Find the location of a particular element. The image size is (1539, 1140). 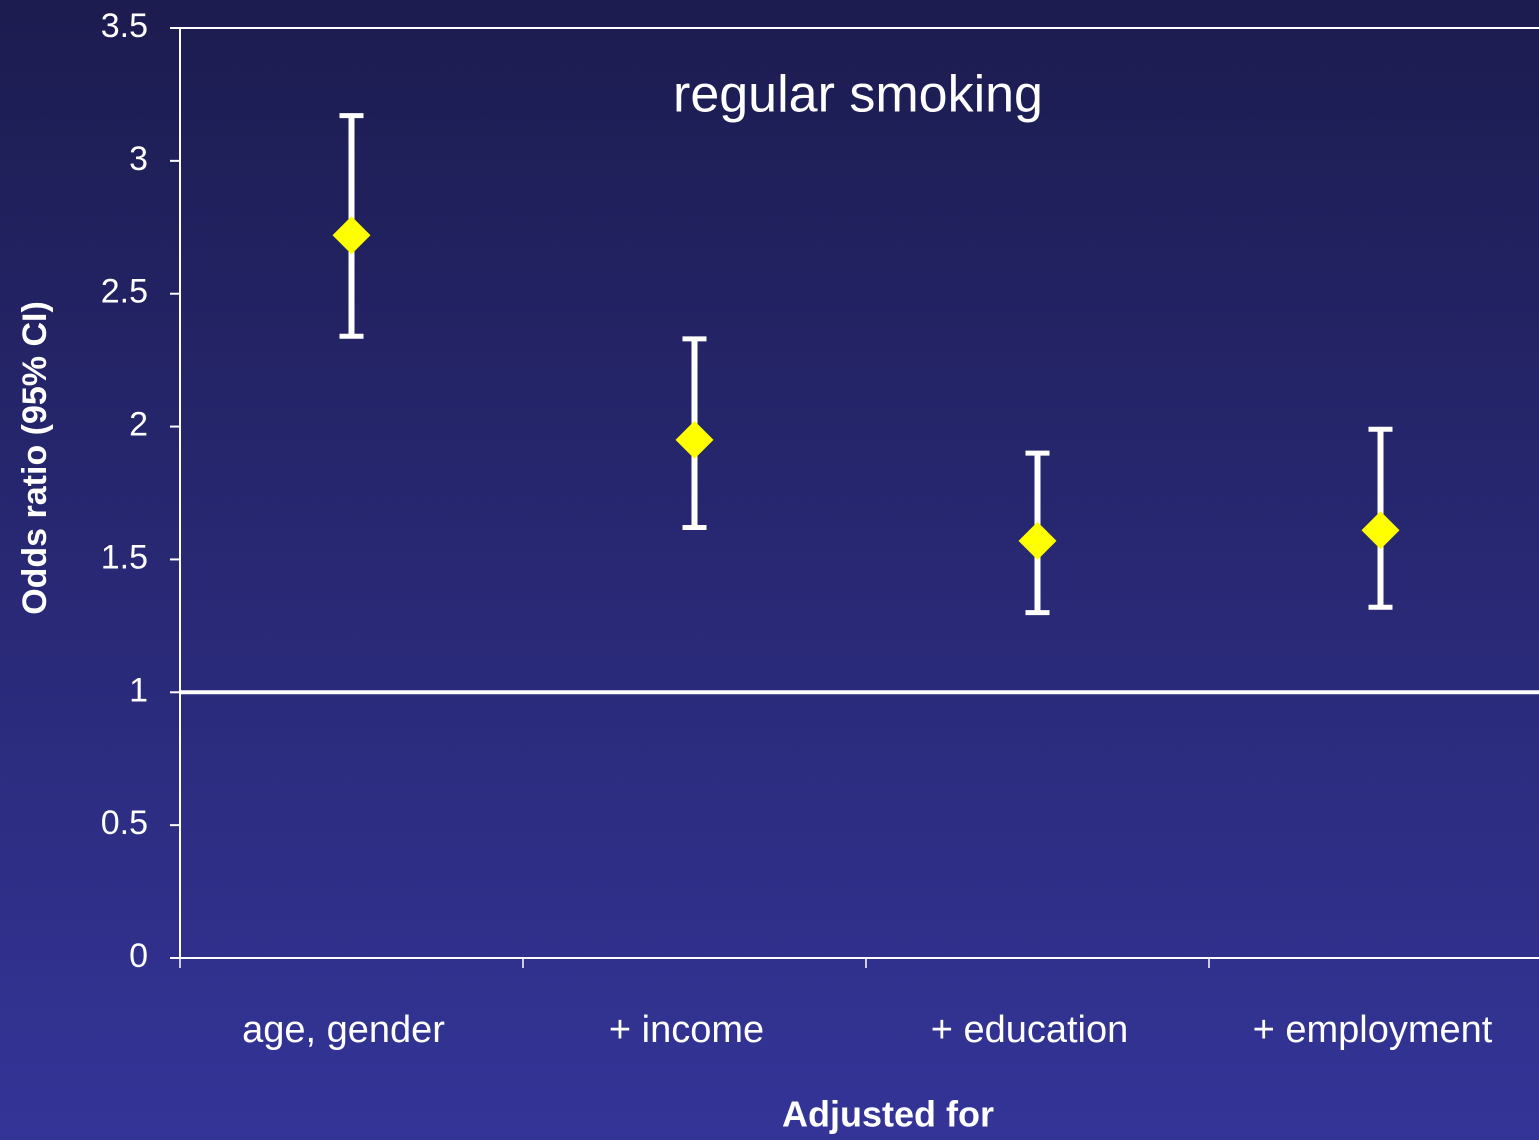

x-tick-label: + employment is located at coordinates (1373, 1030).